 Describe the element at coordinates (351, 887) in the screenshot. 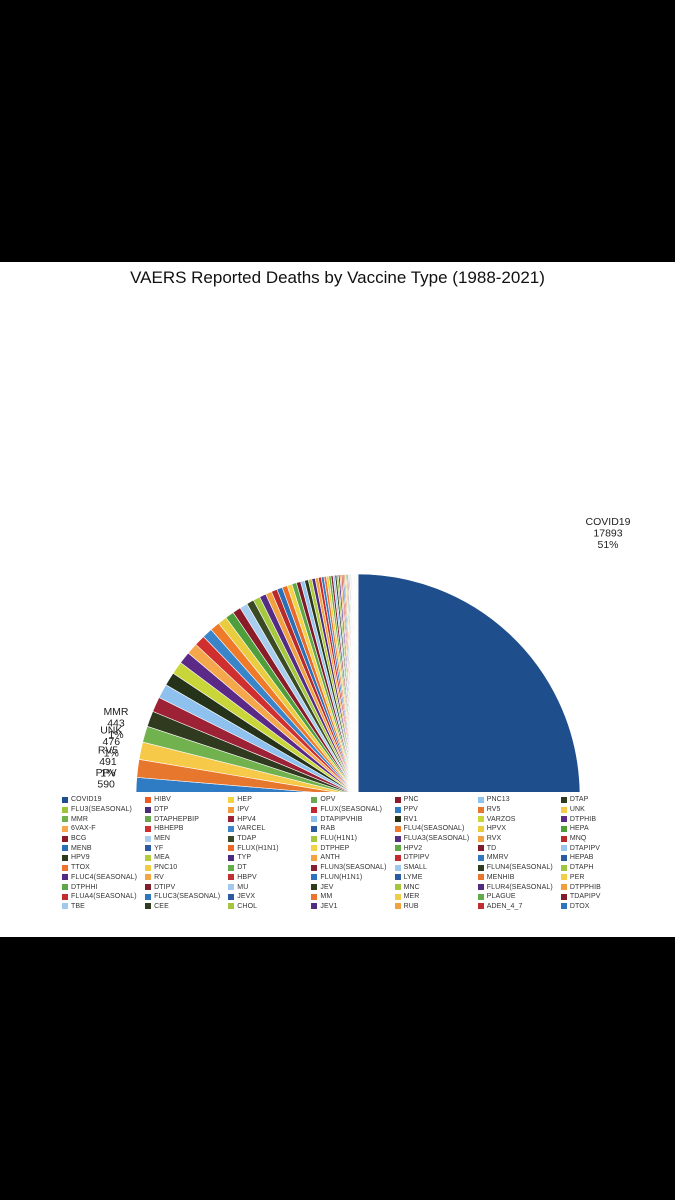

I see `legend-item-jev: JEV` at that location.